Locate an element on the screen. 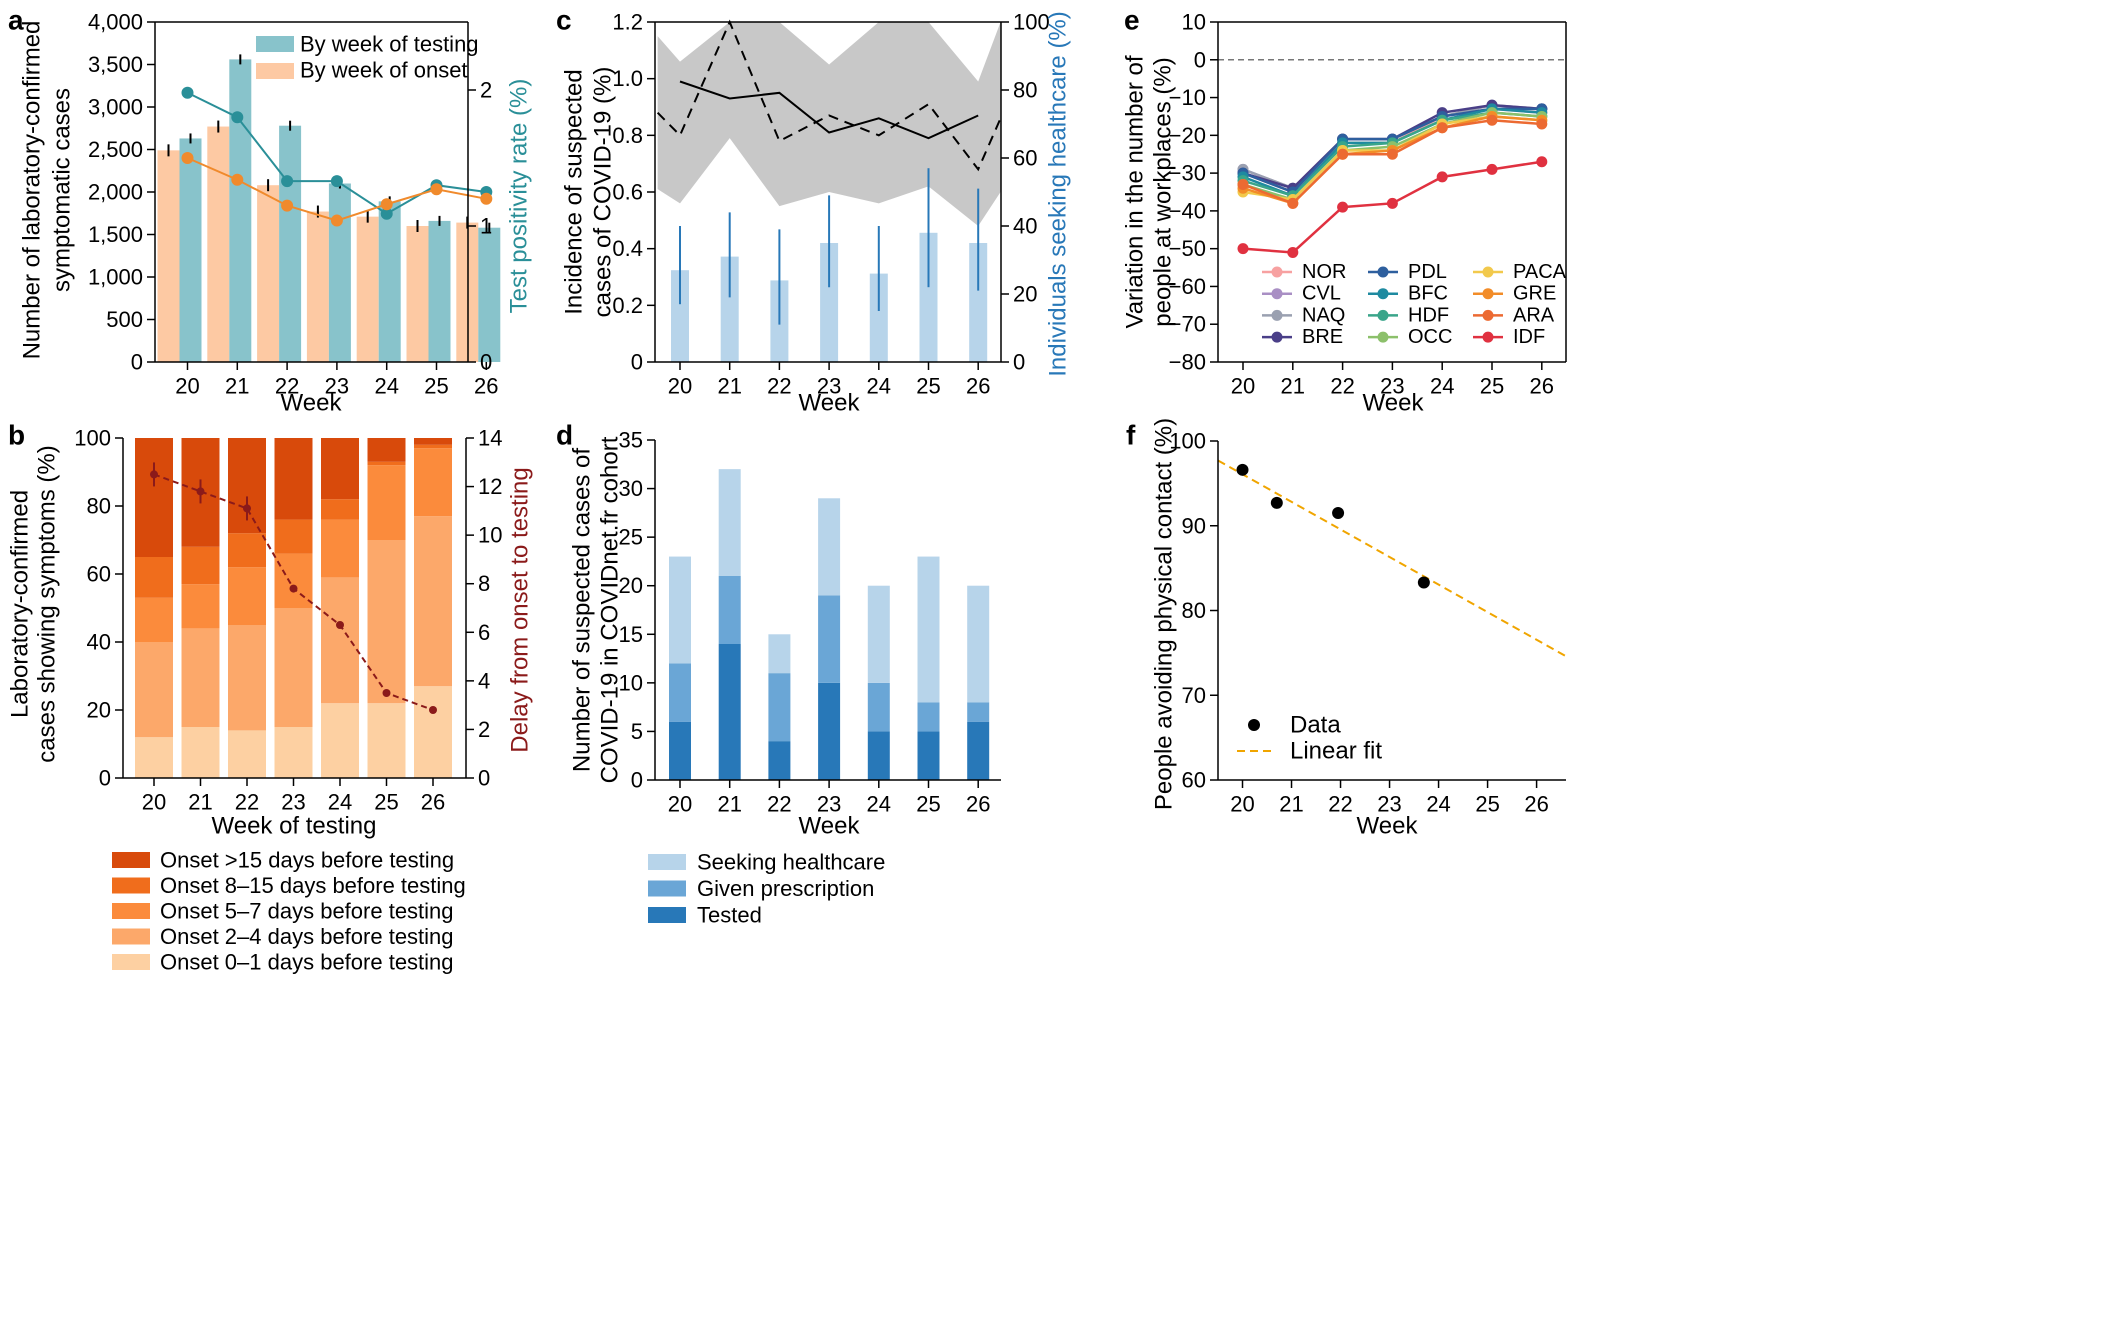 This screenshot has width=2121, height=1318. d-x-tick-label: 22 is located at coordinates (779, 804).